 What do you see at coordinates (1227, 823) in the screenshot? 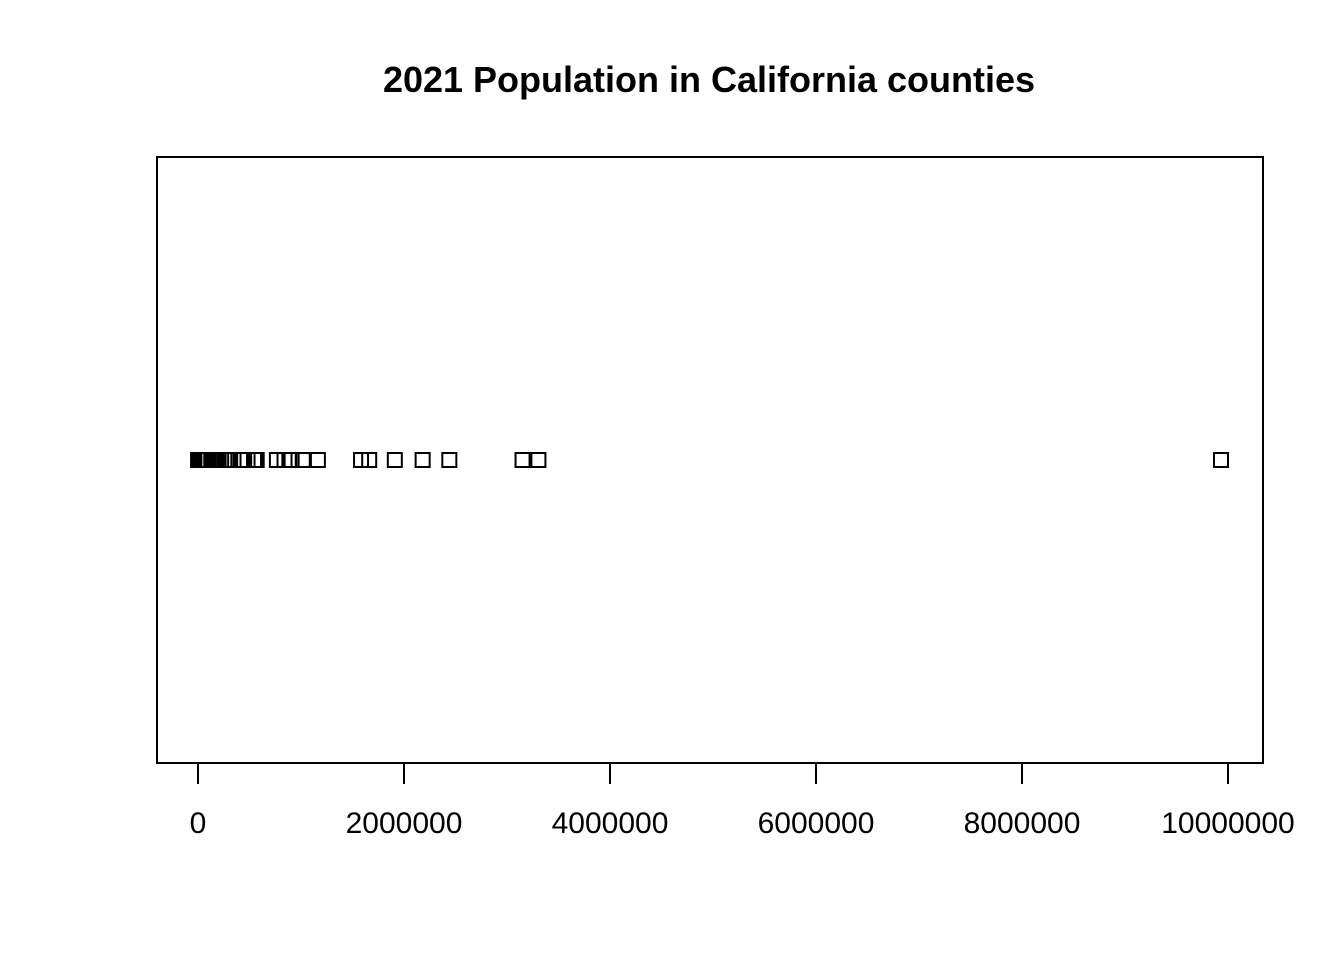
I see `x-tick-label: 10000000` at bounding box center [1227, 823].